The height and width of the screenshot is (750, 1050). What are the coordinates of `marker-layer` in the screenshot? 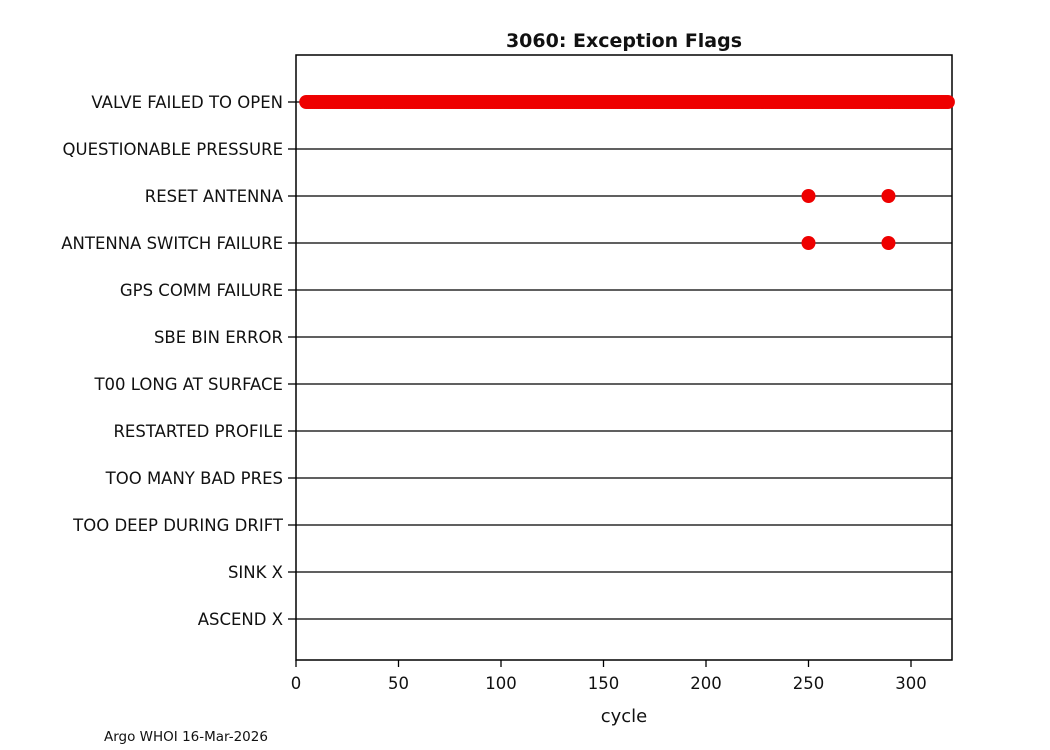 It's located at (627, 172).